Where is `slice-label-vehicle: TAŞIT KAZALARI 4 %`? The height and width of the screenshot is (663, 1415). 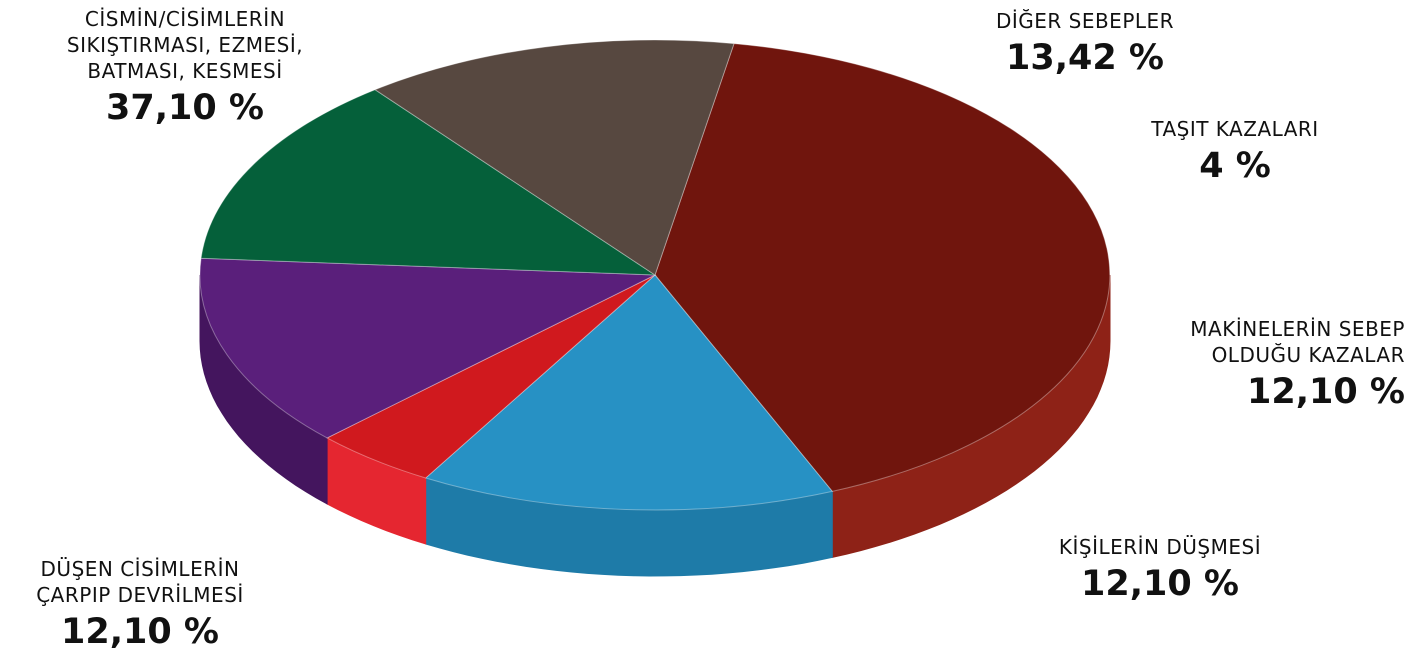 slice-label-vehicle: TAŞIT KAZALARI 4 % is located at coordinates (1235, 151).